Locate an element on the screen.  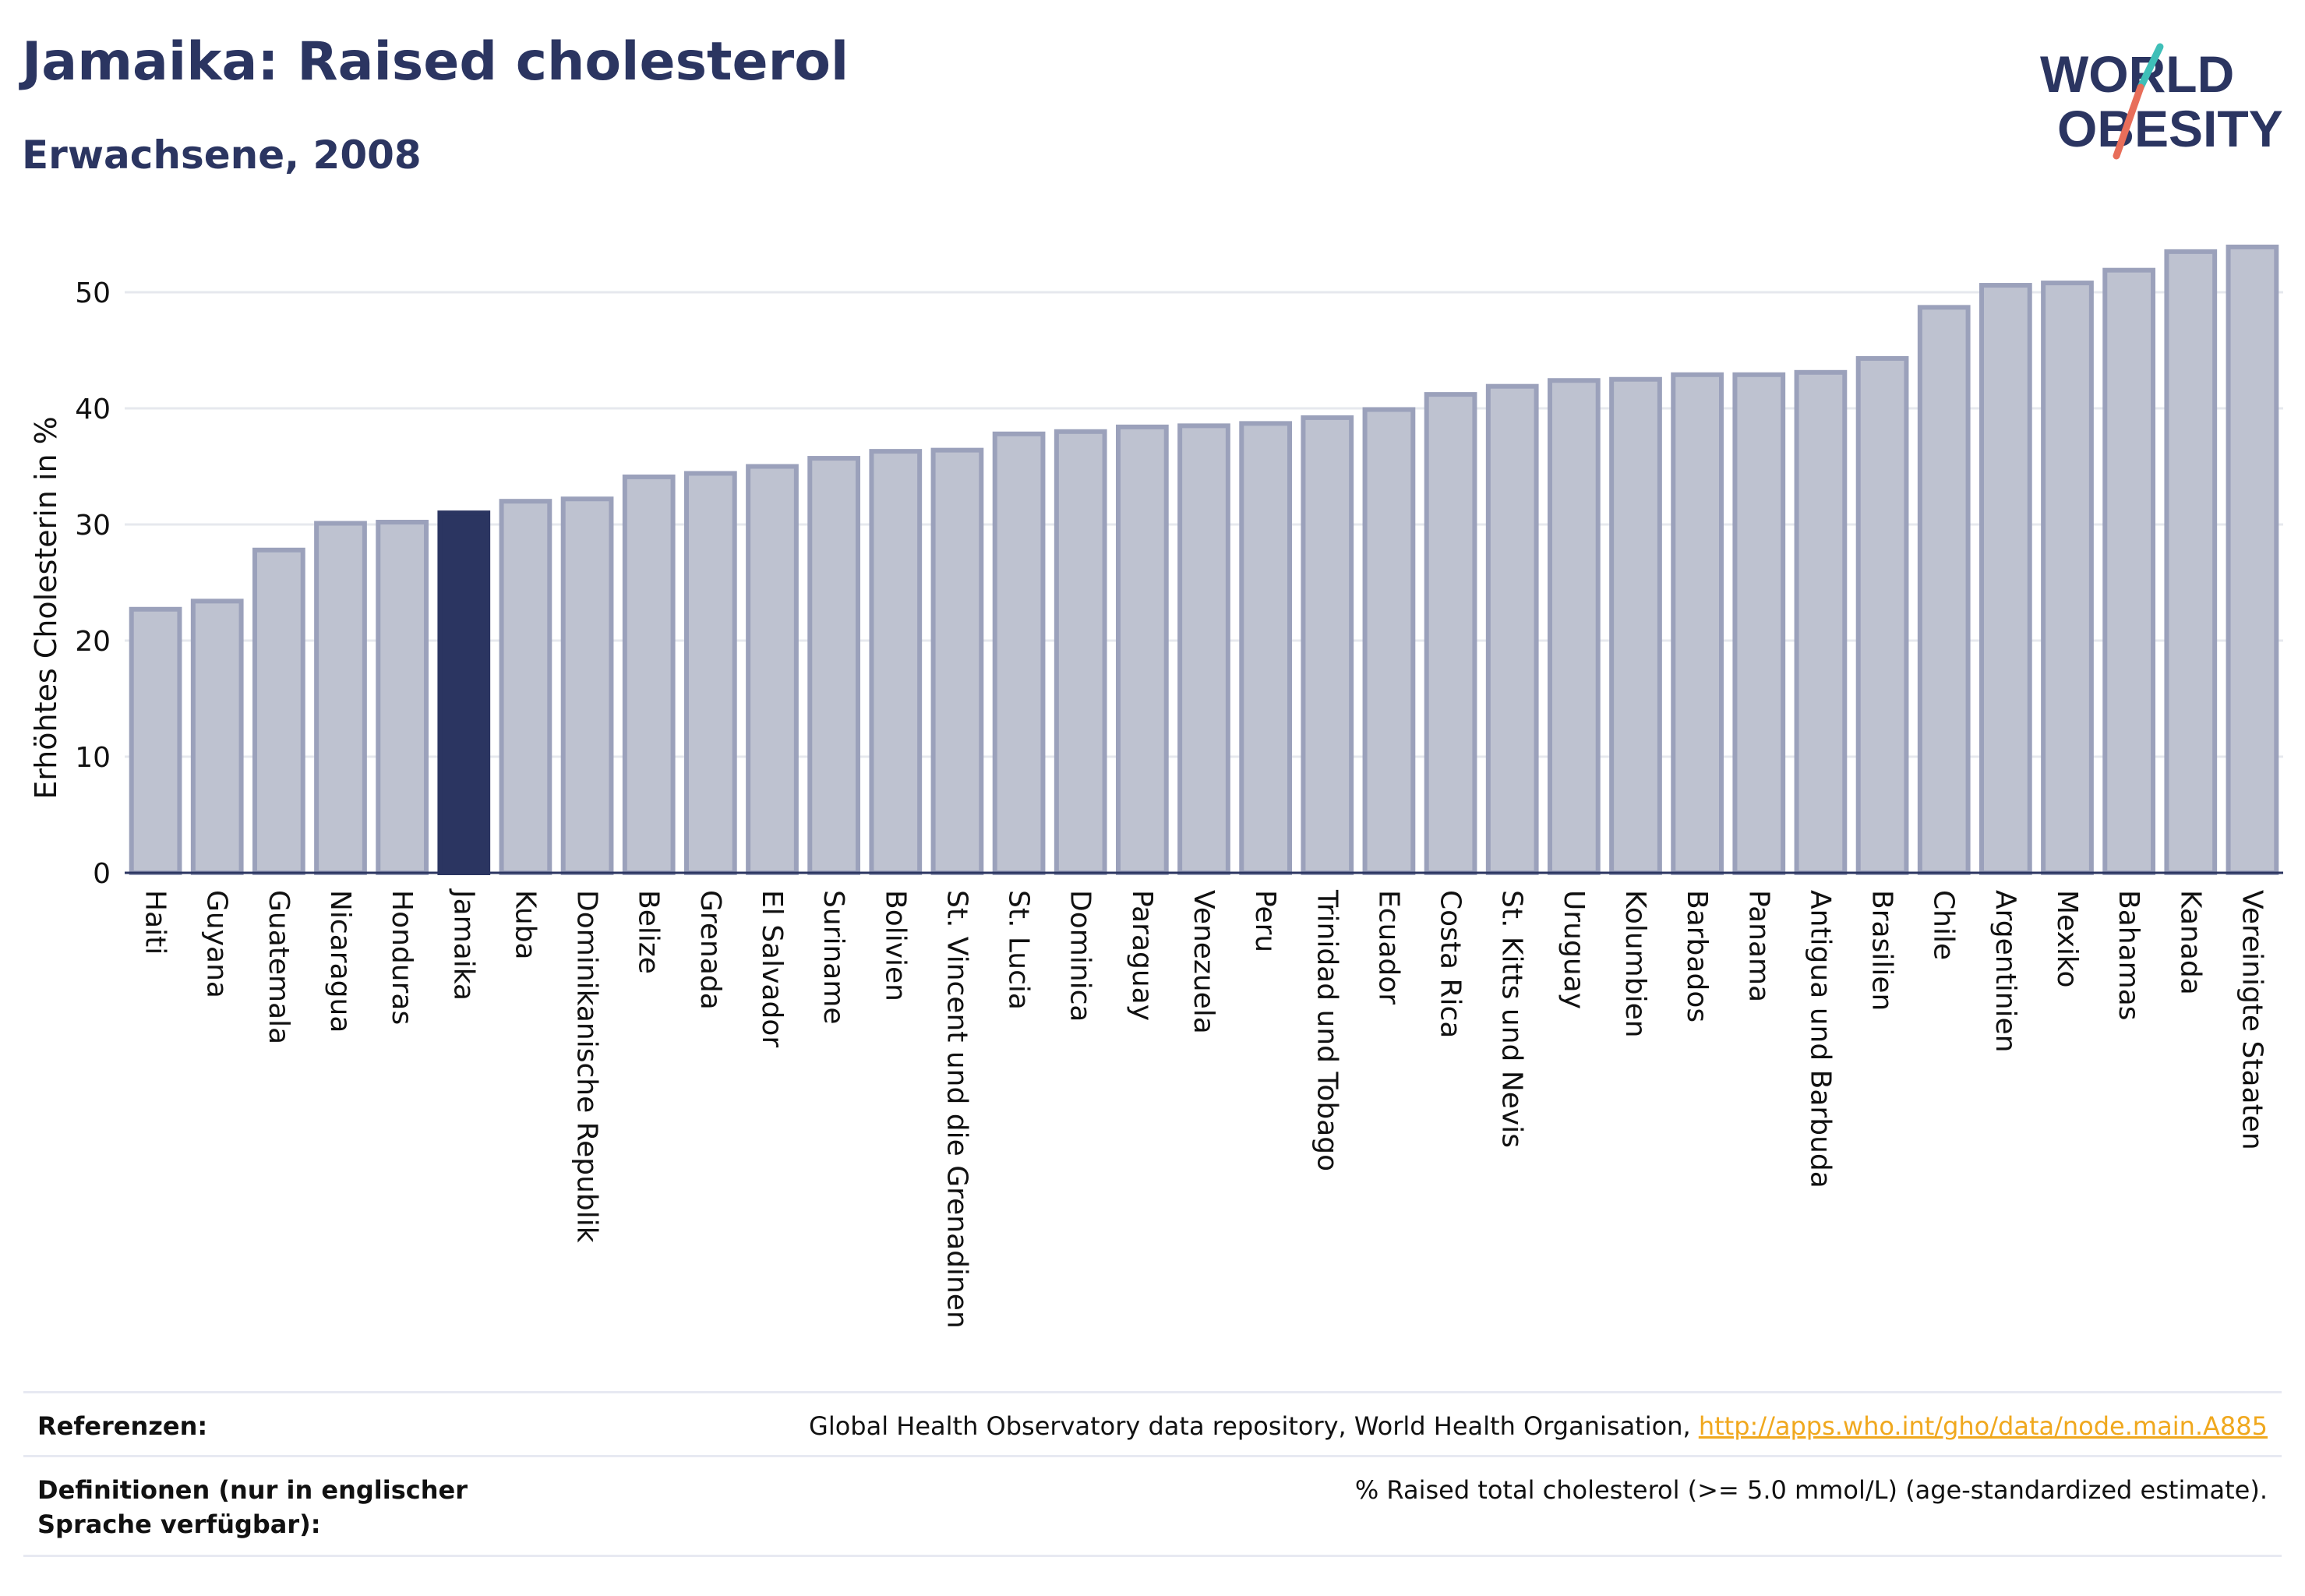
bar-kanada is located at coordinates (2191, 562).